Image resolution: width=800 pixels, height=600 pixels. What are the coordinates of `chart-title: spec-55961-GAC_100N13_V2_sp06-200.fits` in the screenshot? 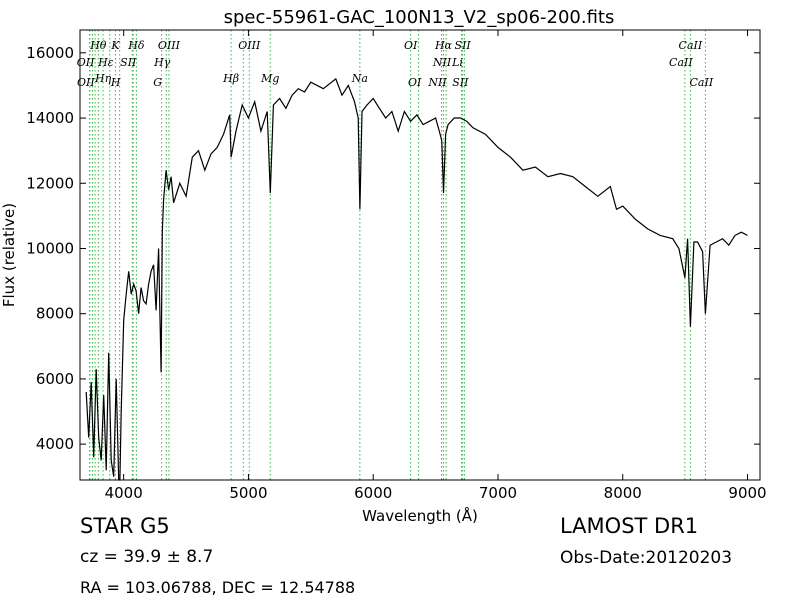 It's located at (419, 17).